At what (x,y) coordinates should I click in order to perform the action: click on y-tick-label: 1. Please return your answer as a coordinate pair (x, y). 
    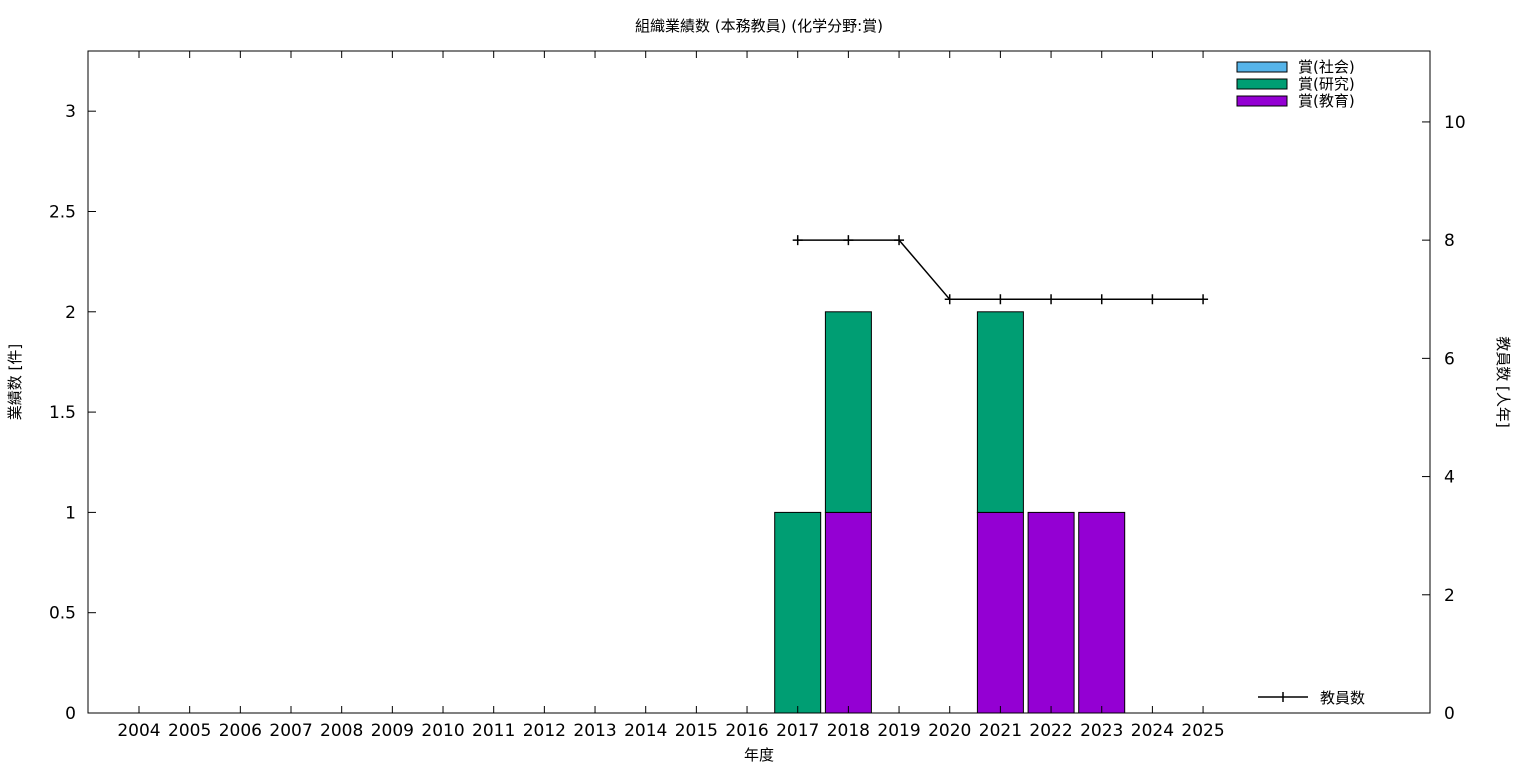
    Looking at the image, I should click on (70, 513).